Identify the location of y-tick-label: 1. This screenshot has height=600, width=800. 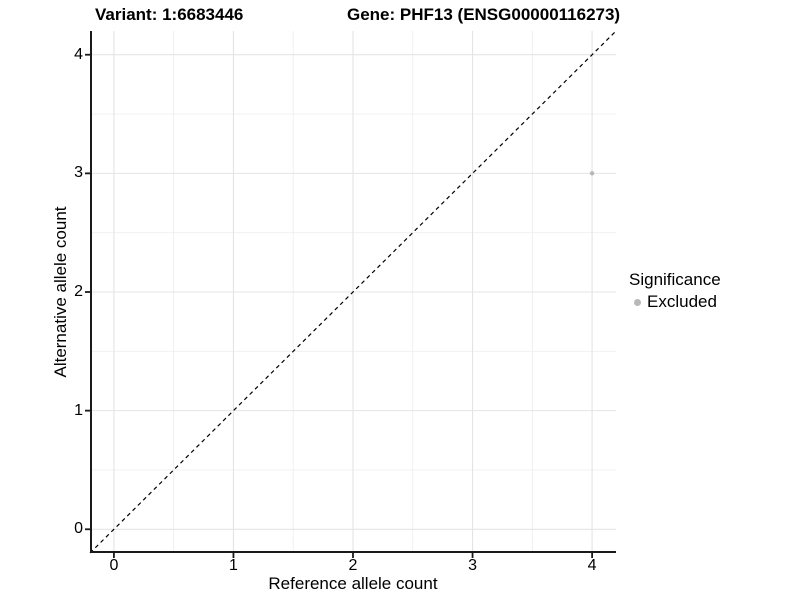
(78, 410).